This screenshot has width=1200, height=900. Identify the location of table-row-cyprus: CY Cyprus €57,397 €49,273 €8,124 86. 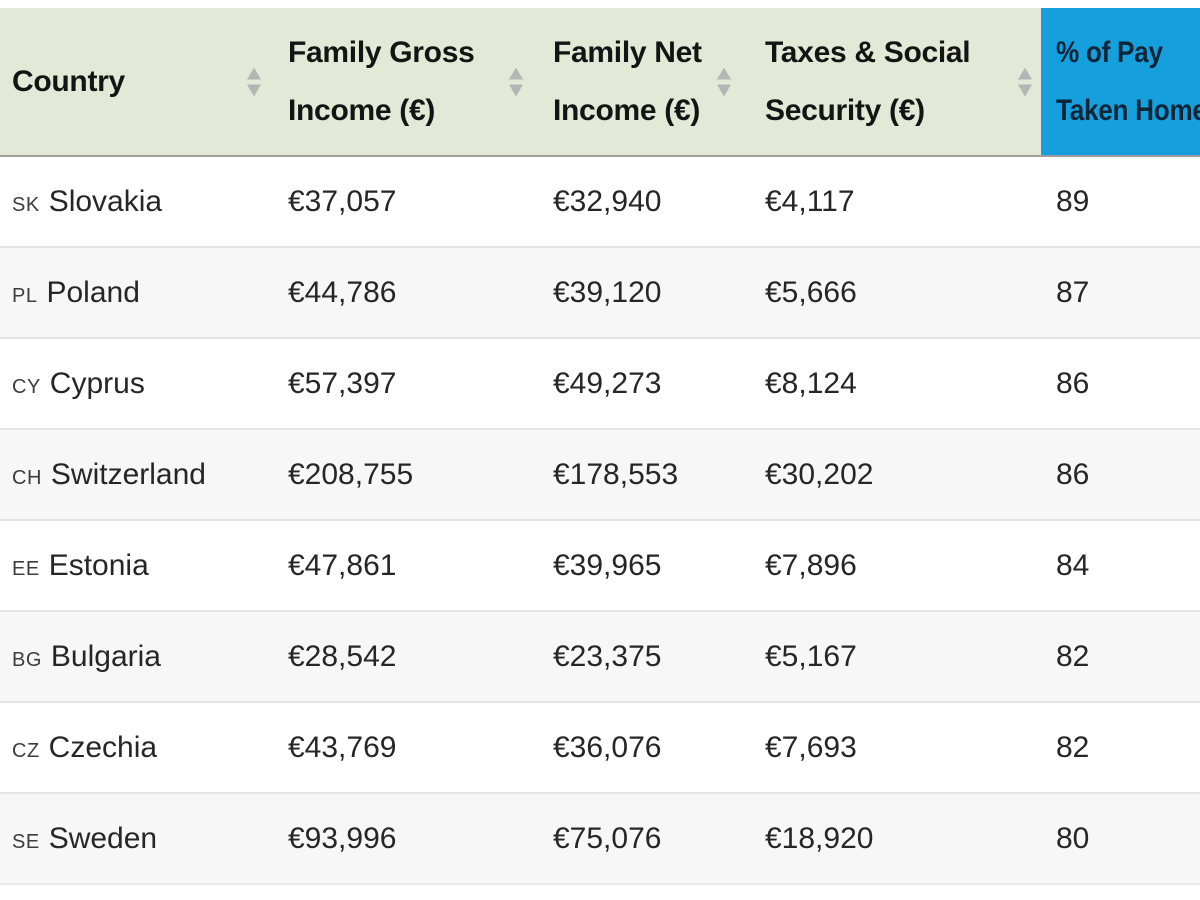
(600, 383).